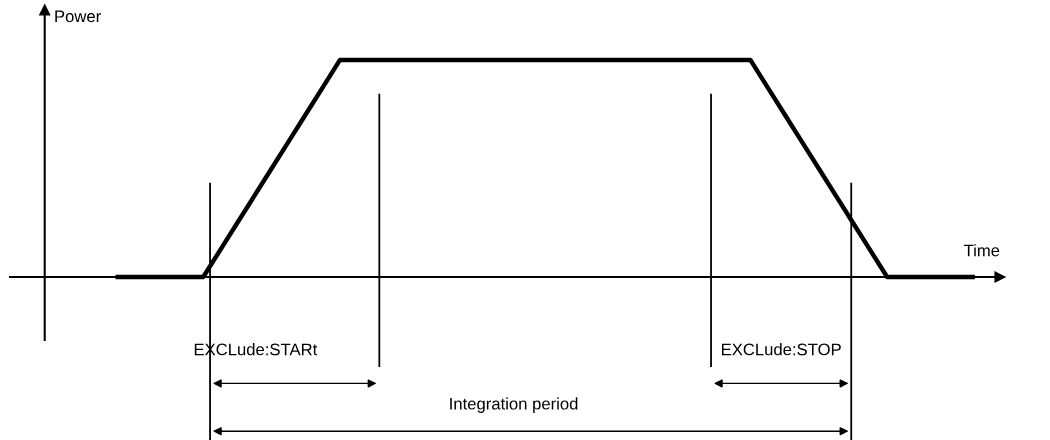 The width and height of the screenshot is (1050, 440). Describe the element at coordinates (981, 250) in the screenshot. I see `x-axis-title: Time` at that location.